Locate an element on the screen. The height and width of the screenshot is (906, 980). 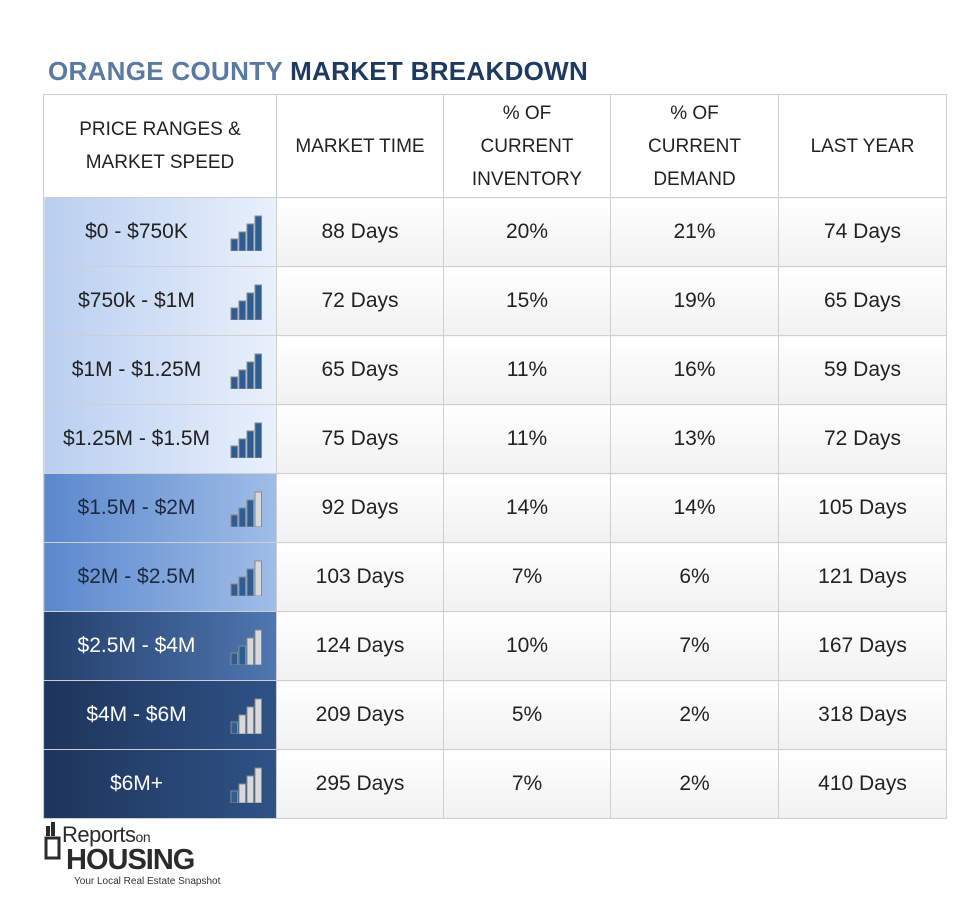
demand-cell: 14% is located at coordinates (694, 508).